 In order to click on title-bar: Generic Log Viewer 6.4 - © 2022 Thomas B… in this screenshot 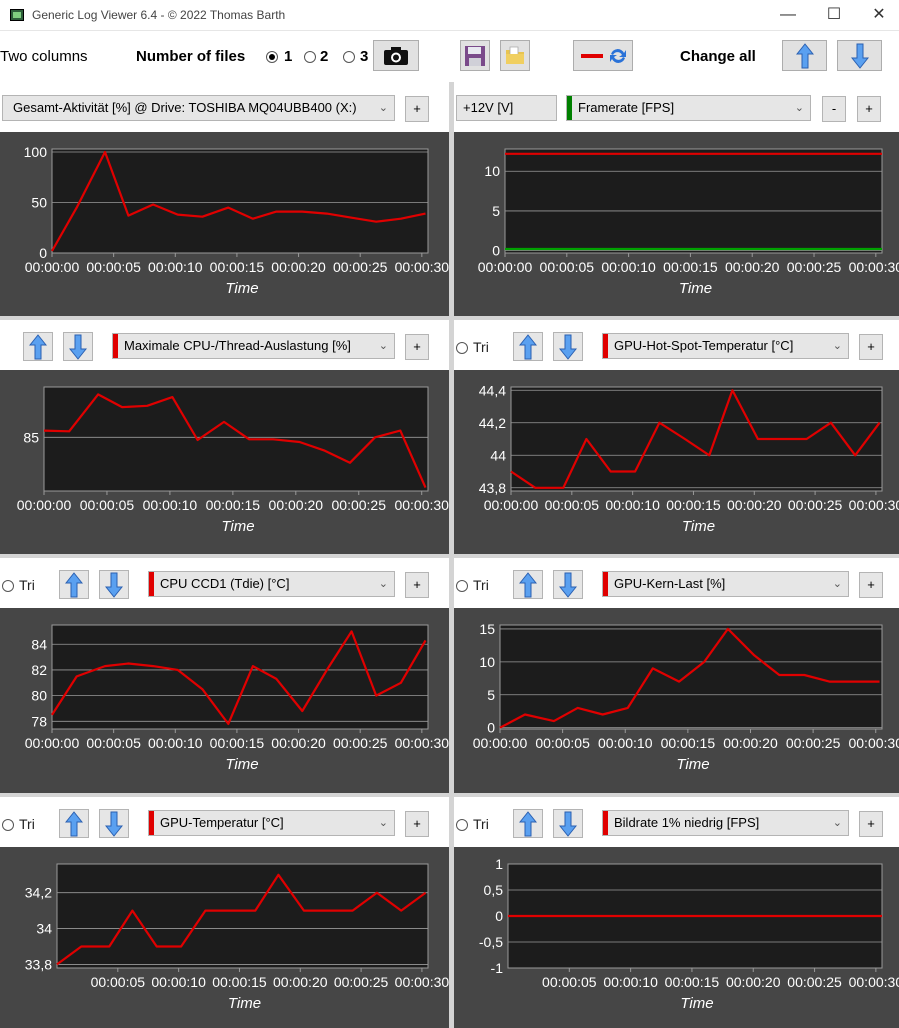, I will do `click(449, 15)`.